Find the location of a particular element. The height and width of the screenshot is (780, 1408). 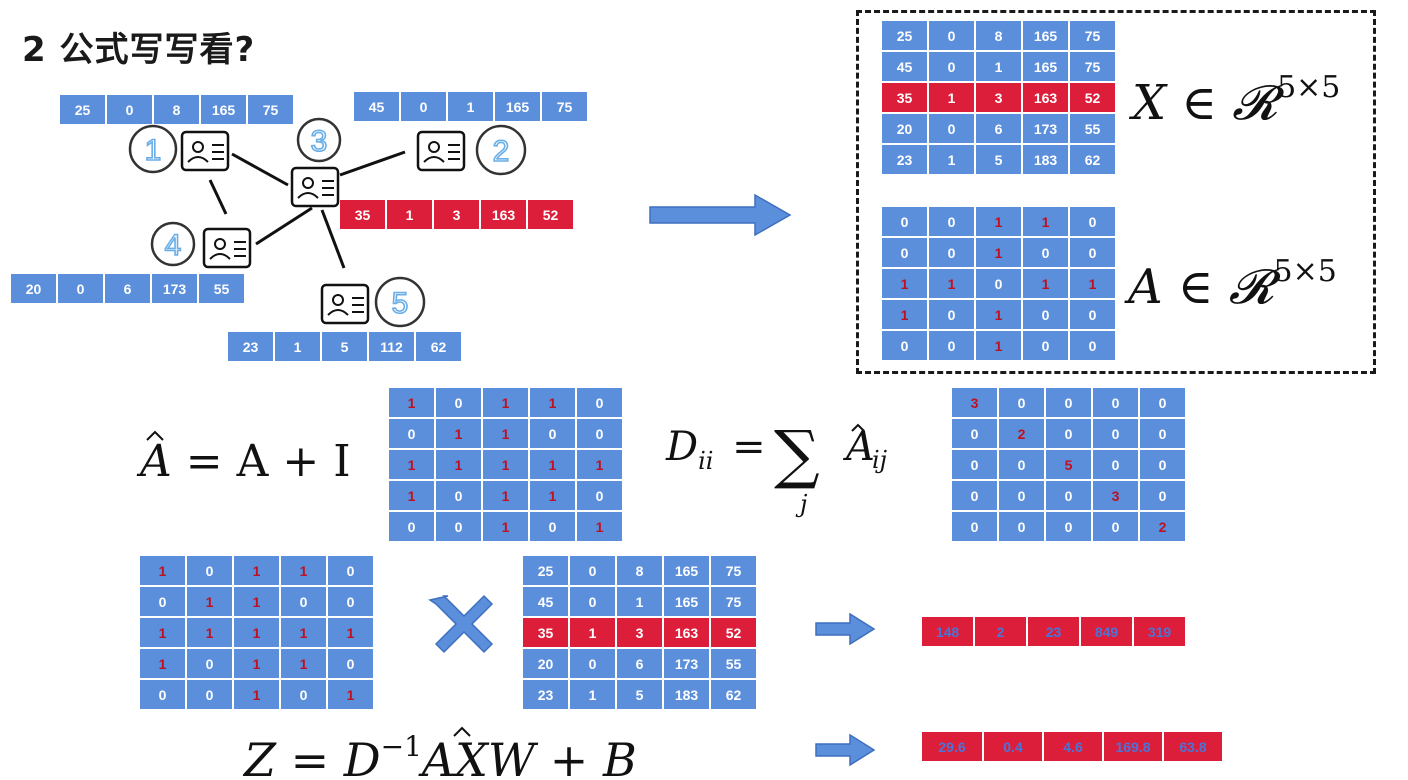

node-5-features: 23 1 5 112 62 is located at coordinates (344, 346).